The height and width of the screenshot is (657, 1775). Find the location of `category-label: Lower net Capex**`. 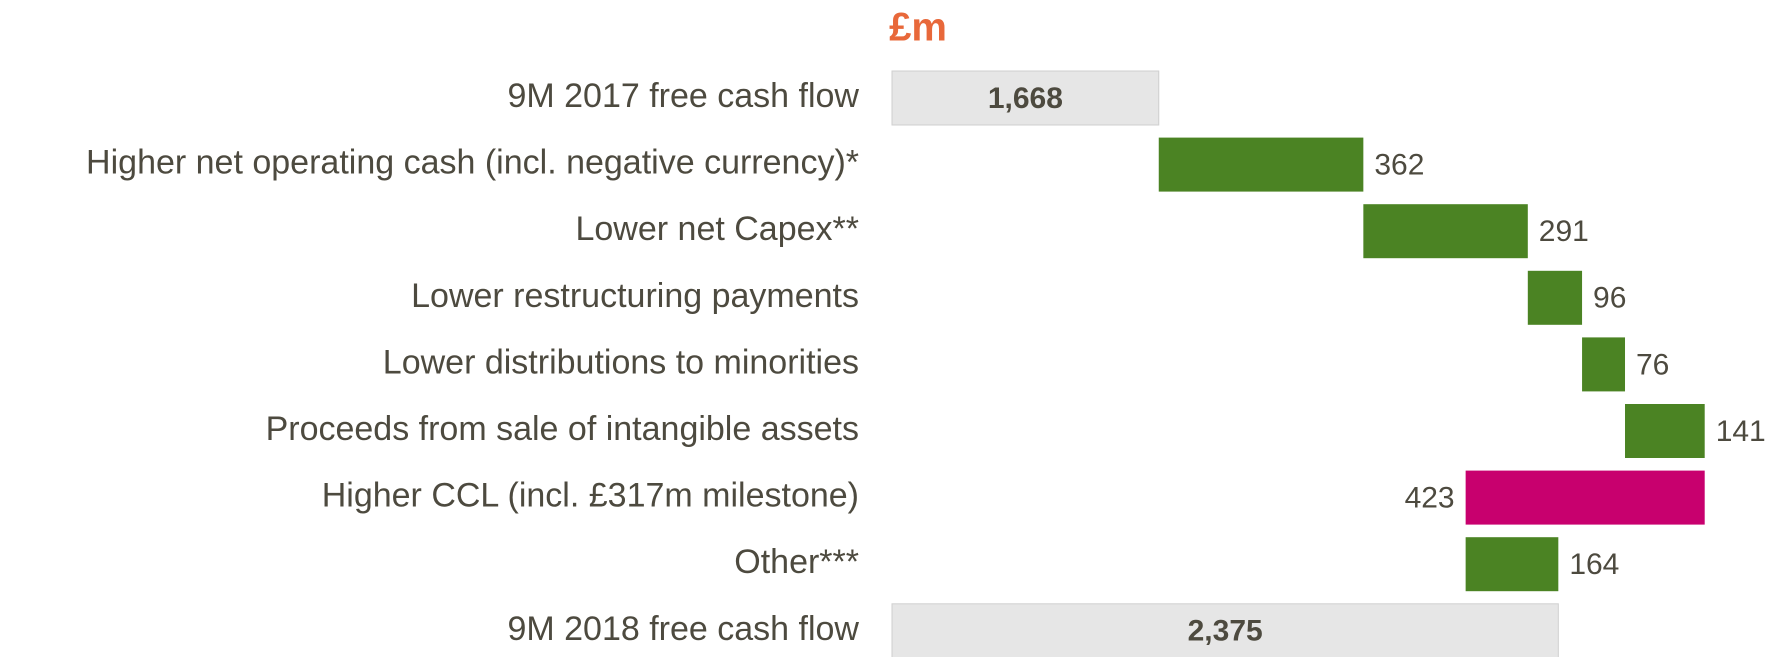

category-label: Lower net Capex** is located at coordinates (717, 229).